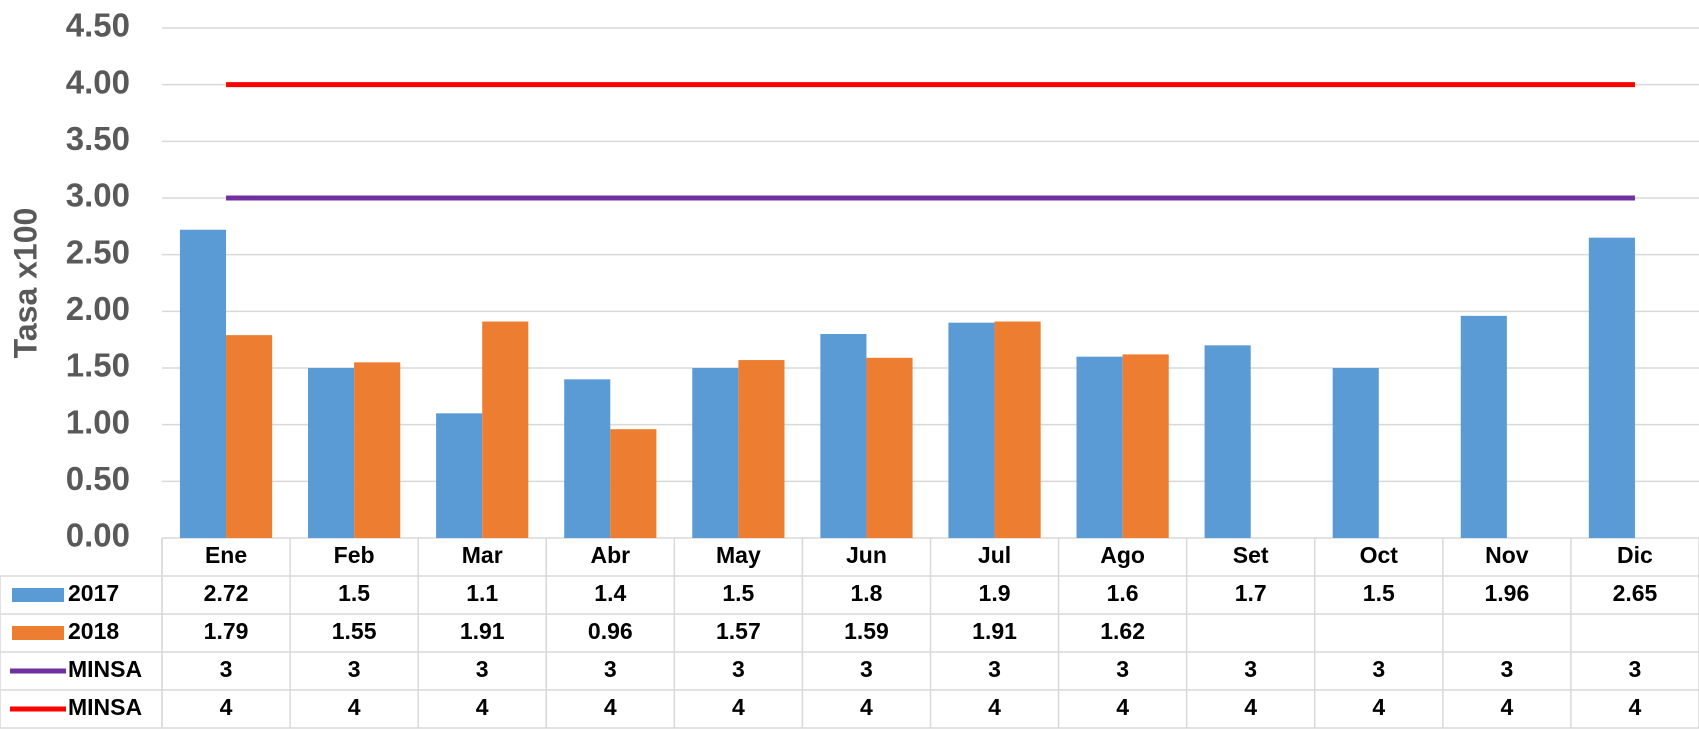  I want to click on data-label: 1.6, so click(1123, 593).